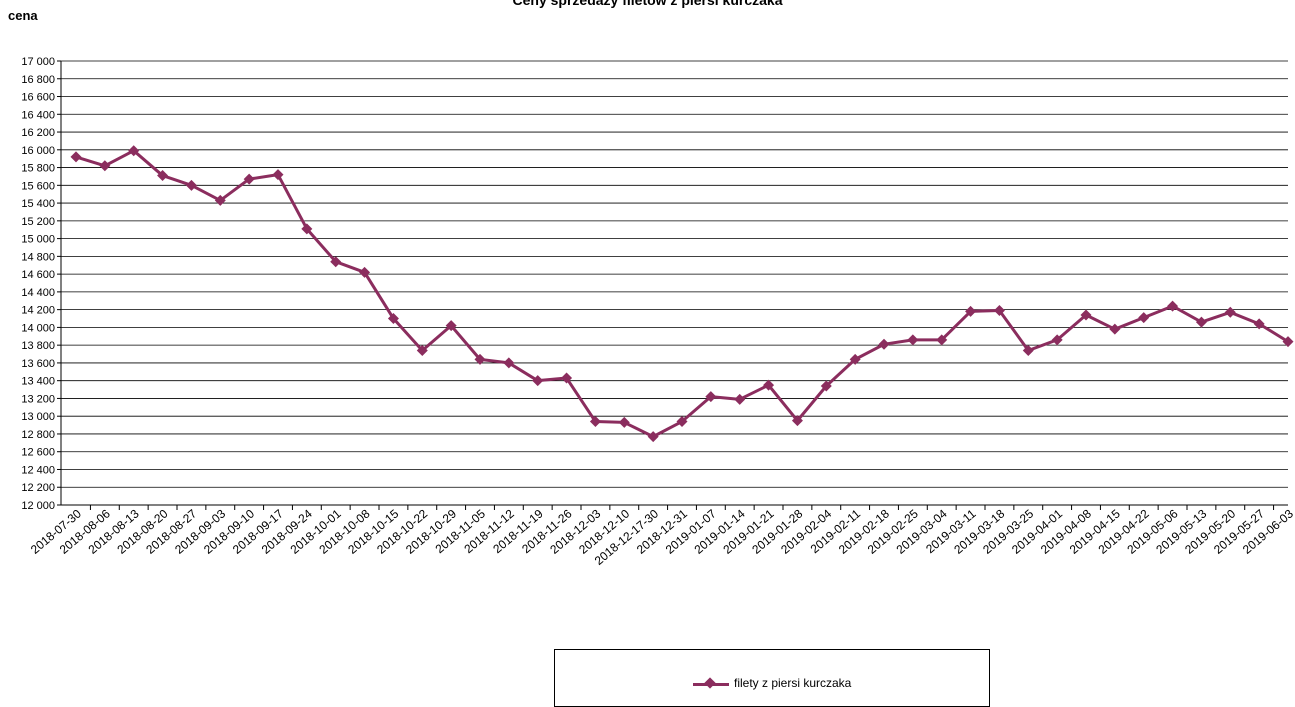 Image resolution: width=1295 pixels, height=707 pixels. What do you see at coordinates (38, 275) in the screenshot?
I see `y-tick-label: 14 600` at bounding box center [38, 275].